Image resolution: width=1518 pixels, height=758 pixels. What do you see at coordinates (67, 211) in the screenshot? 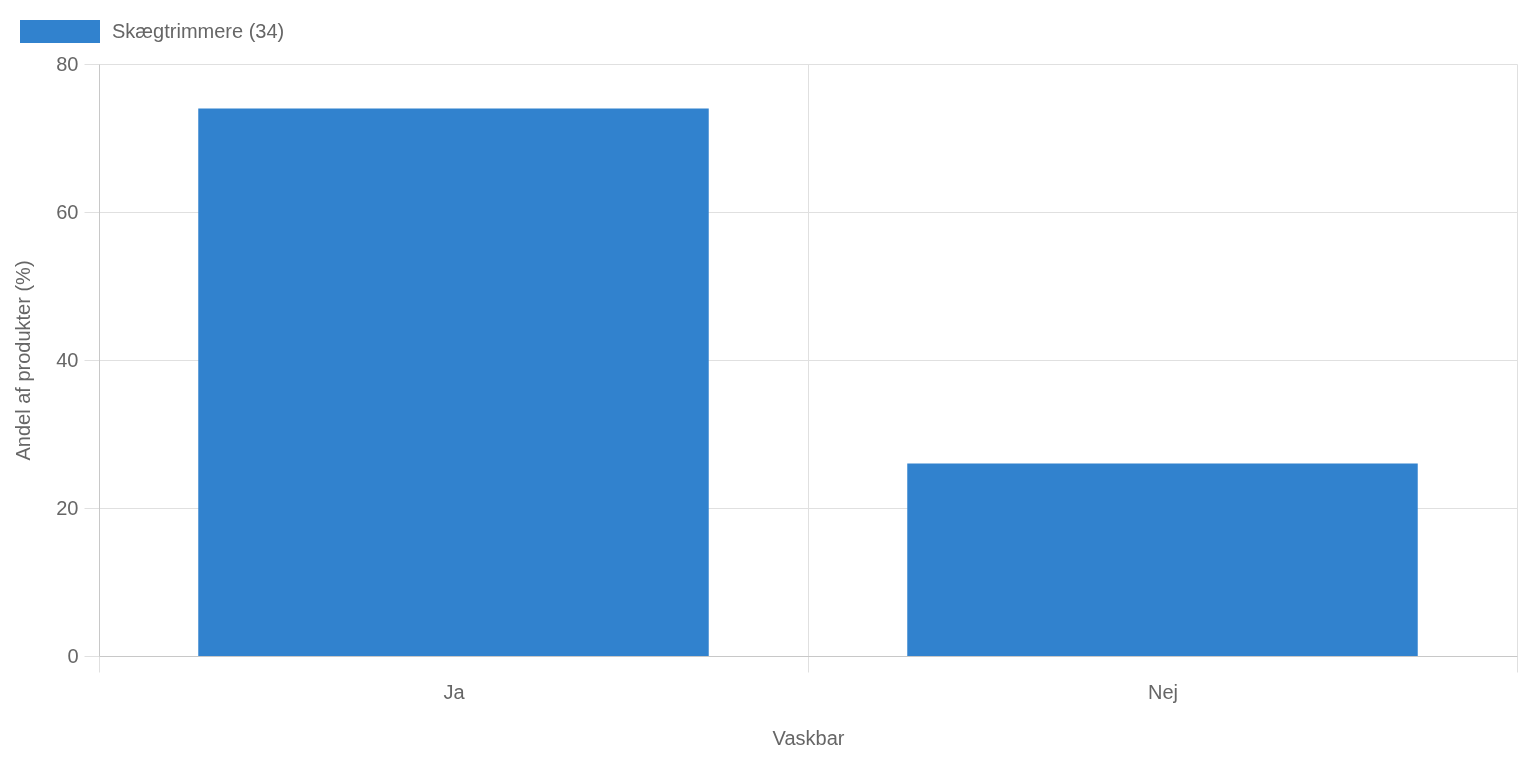
I see `y-tick-label: 60` at bounding box center [67, 211].